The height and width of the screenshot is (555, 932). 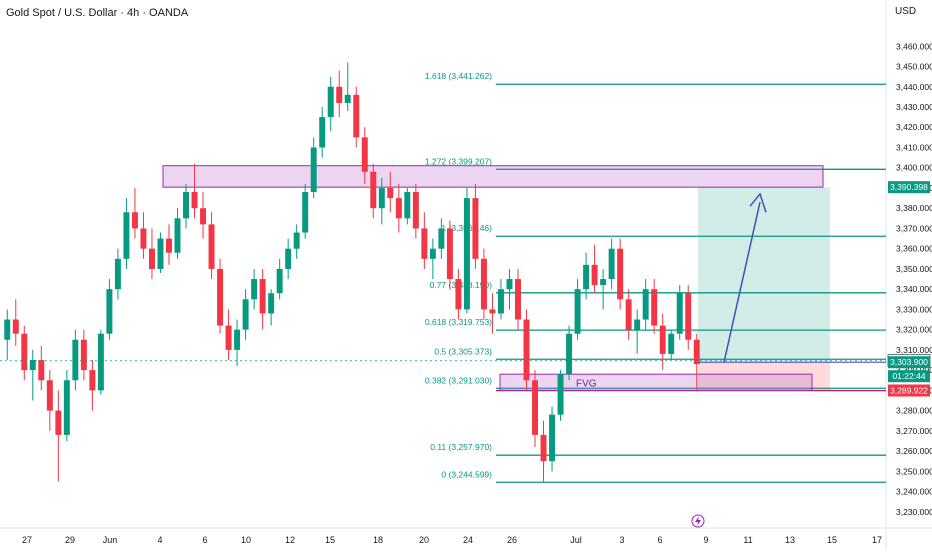 What do you see at coordinates (914, 451) in the screenshot?
I see `y-tick-label: 3,260.000` at bounding box center [914, 451].